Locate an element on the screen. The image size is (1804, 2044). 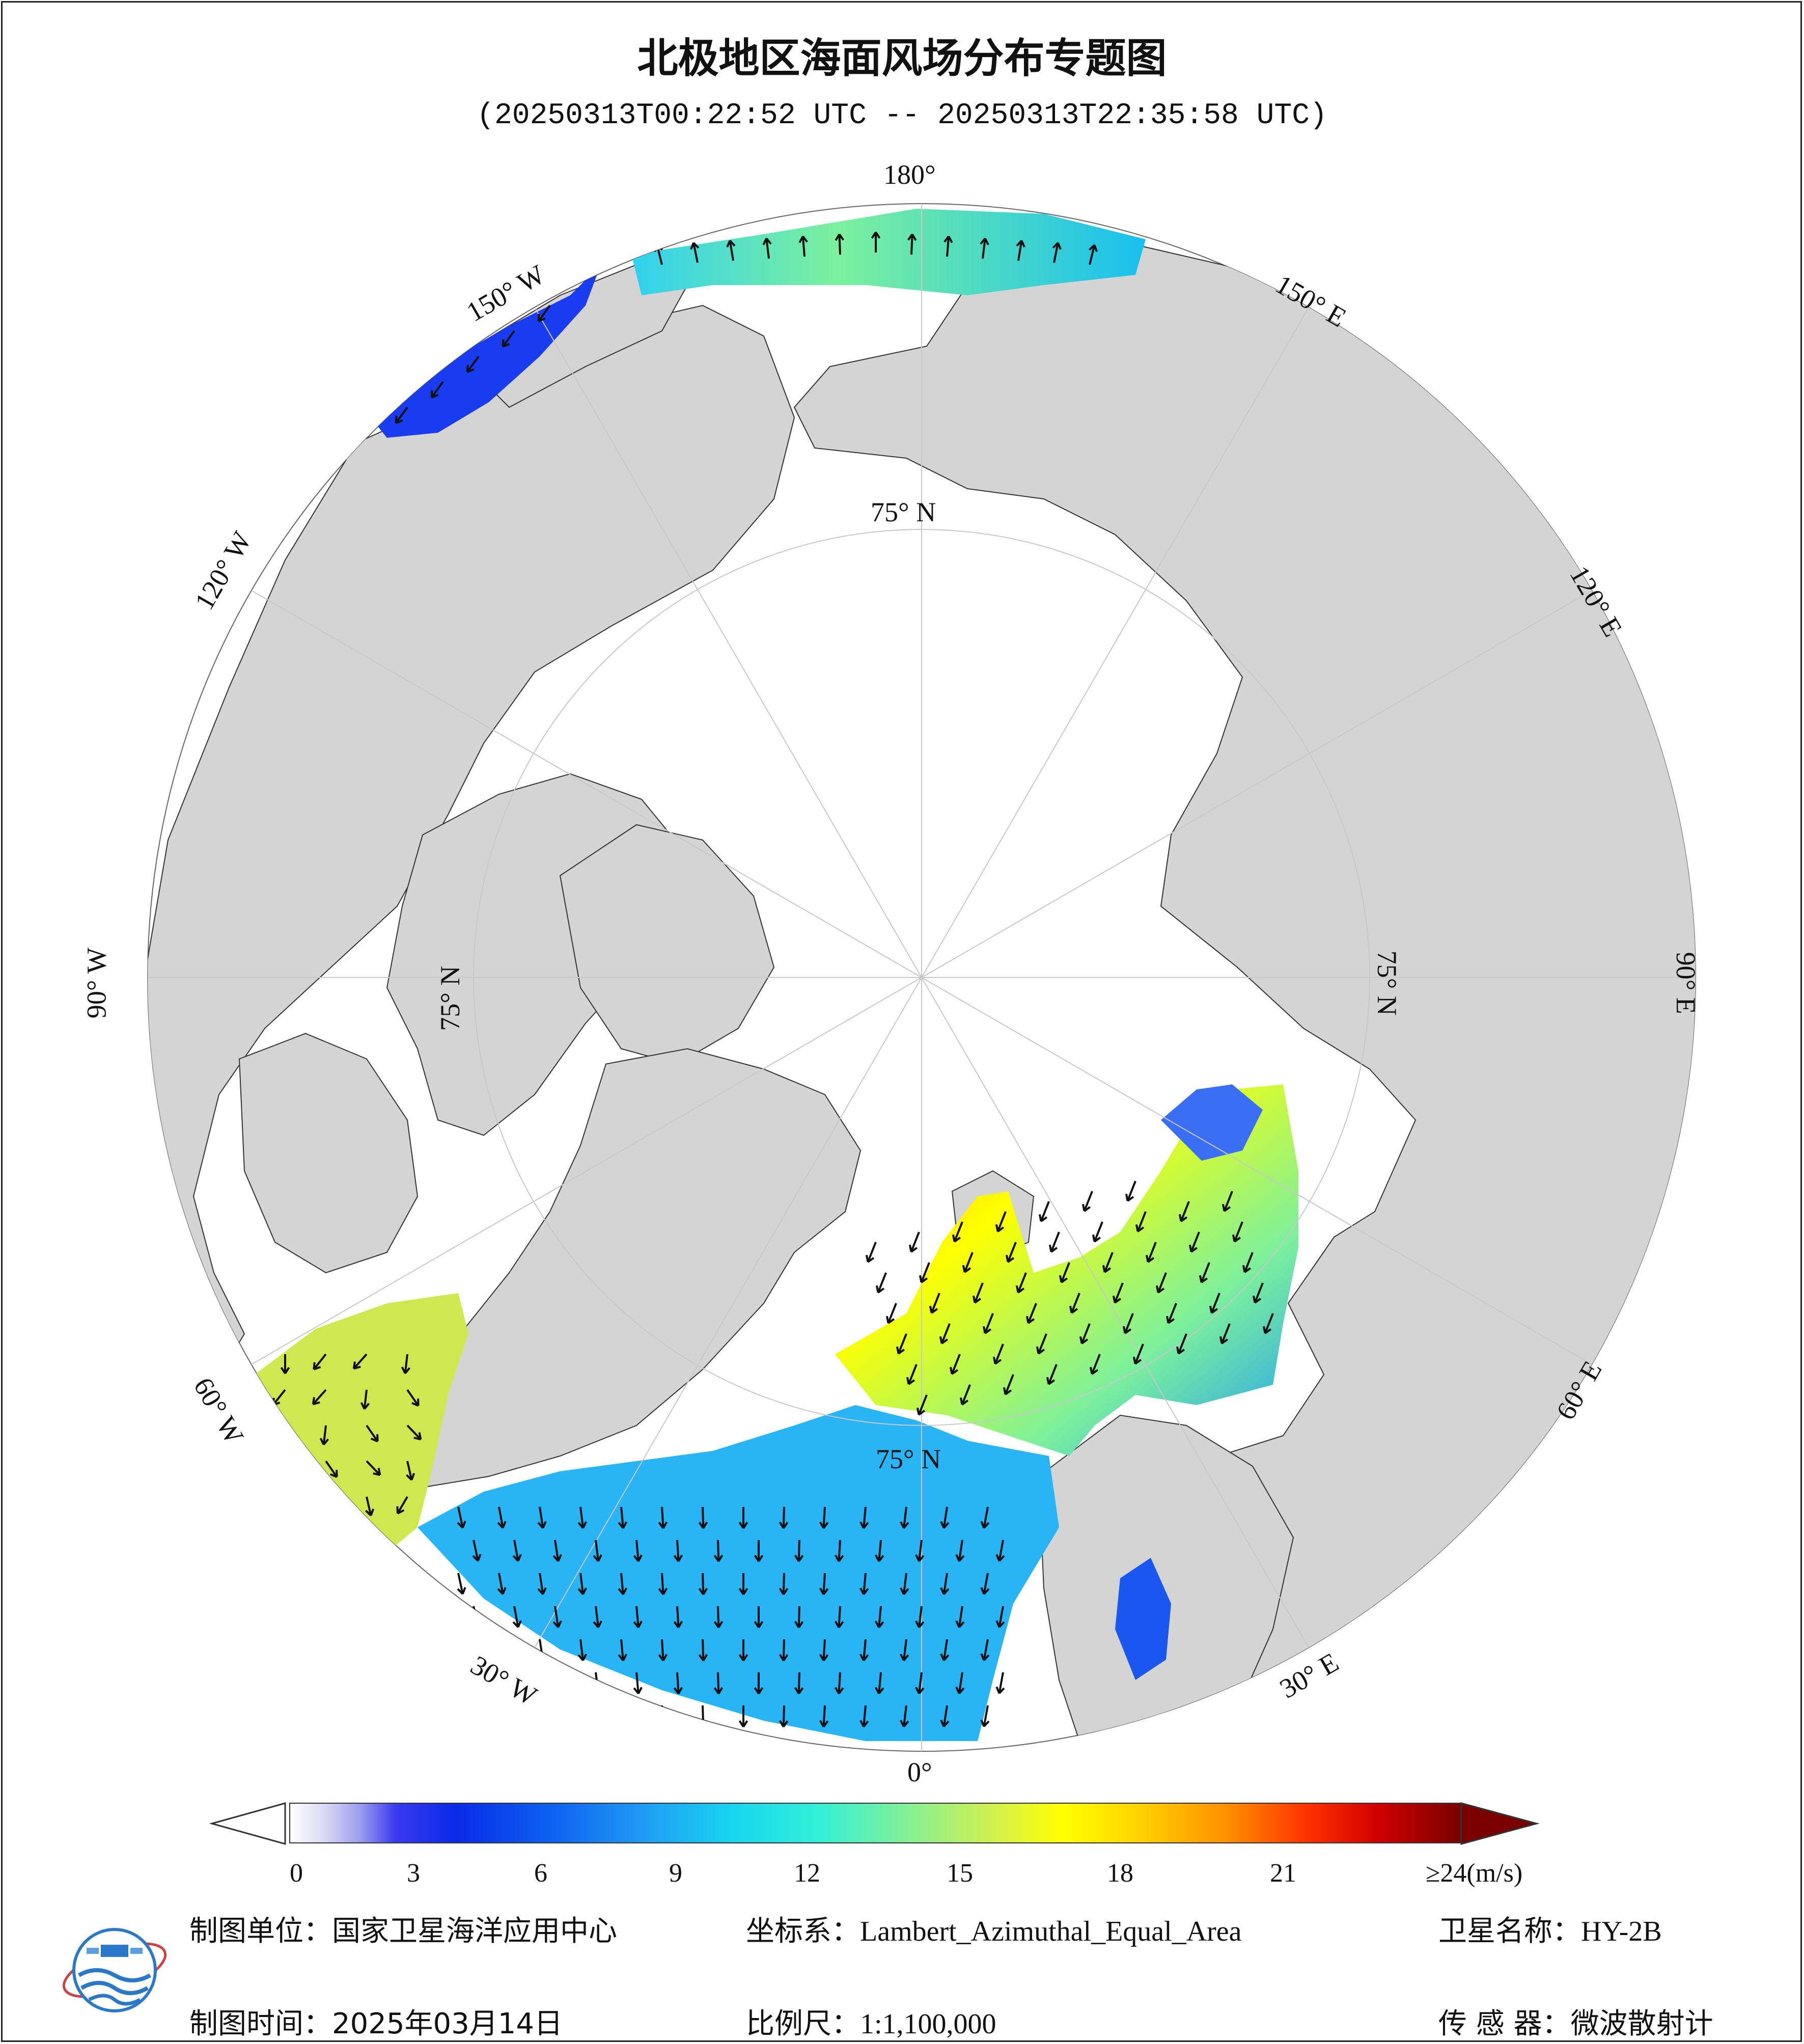
land-greenland is located at coordinates (634, 1268).